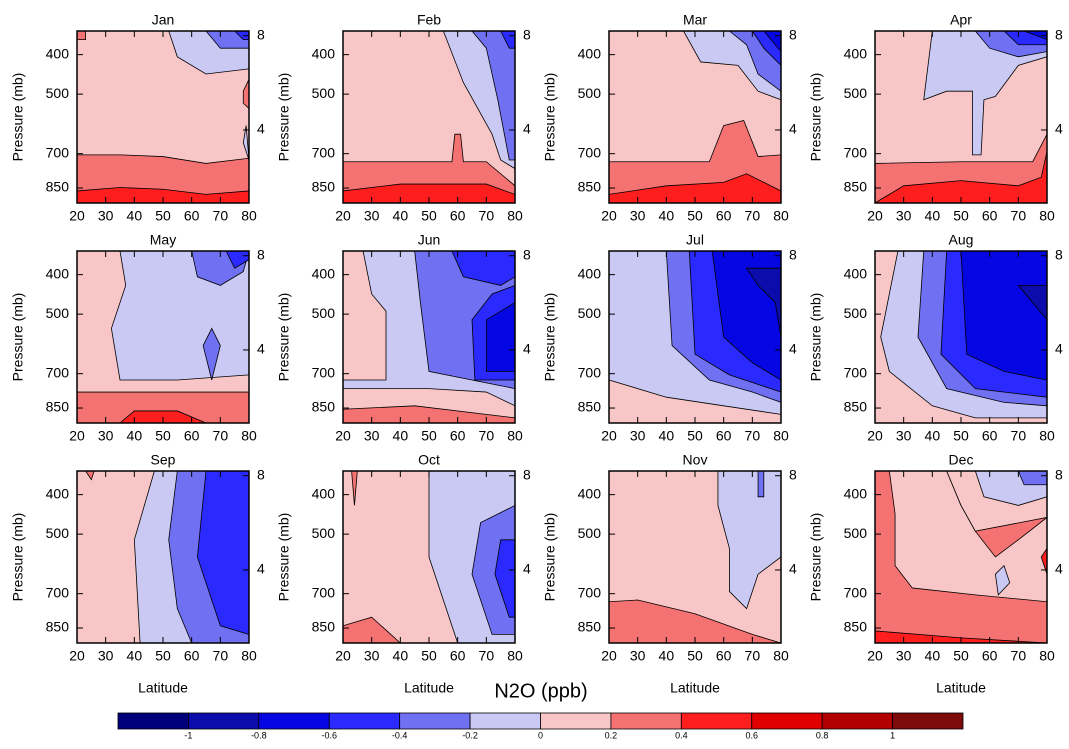  I want to click on colorbar-label: -1, so click(188, 735).